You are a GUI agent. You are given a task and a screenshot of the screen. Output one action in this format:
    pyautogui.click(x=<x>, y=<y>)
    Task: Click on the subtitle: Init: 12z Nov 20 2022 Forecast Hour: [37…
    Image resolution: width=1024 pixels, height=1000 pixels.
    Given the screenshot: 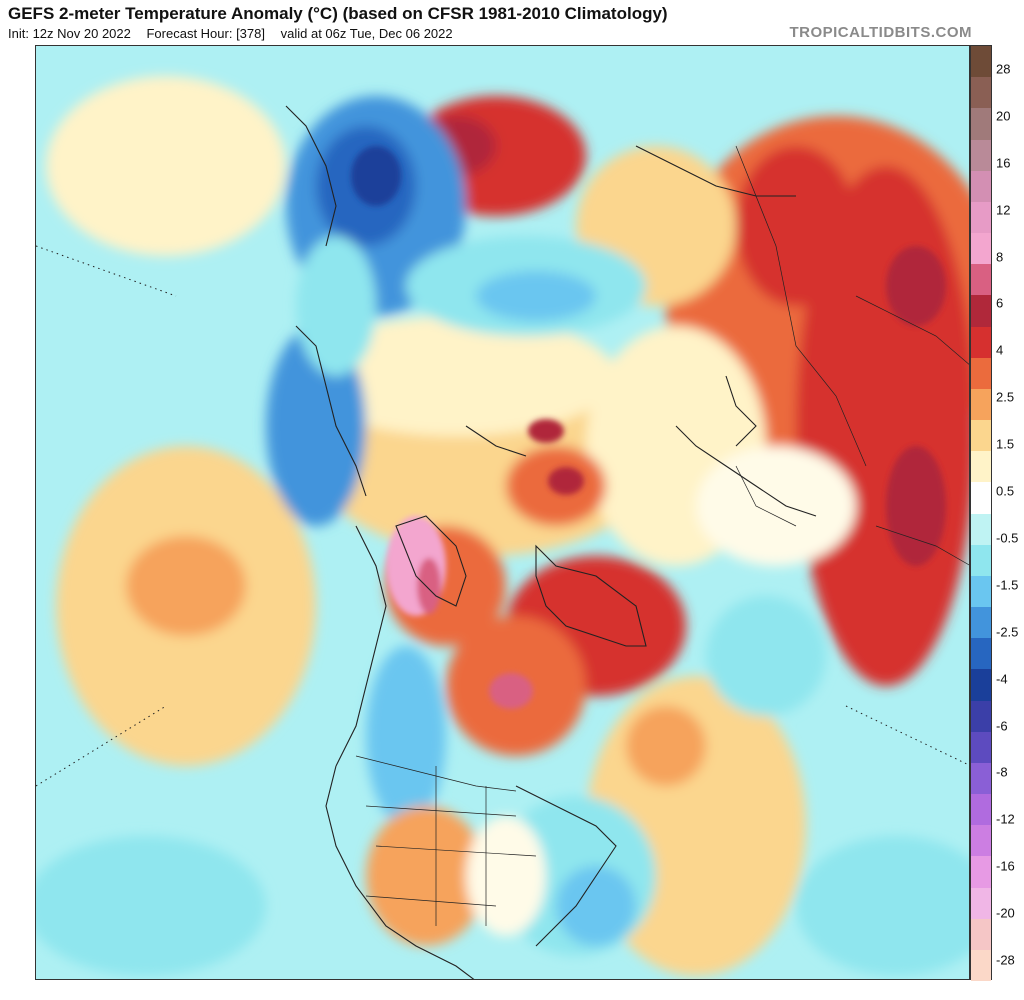 What is the action you would take?
    pyautogui.click(x=236, y=33)
    